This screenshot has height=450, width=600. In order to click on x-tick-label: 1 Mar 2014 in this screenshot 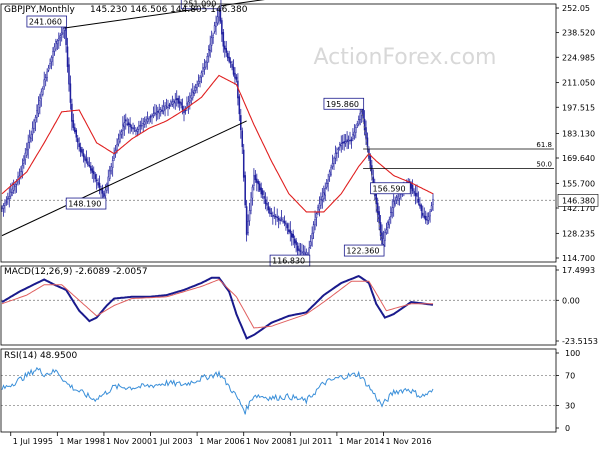, I will do `click(362, 441)`.